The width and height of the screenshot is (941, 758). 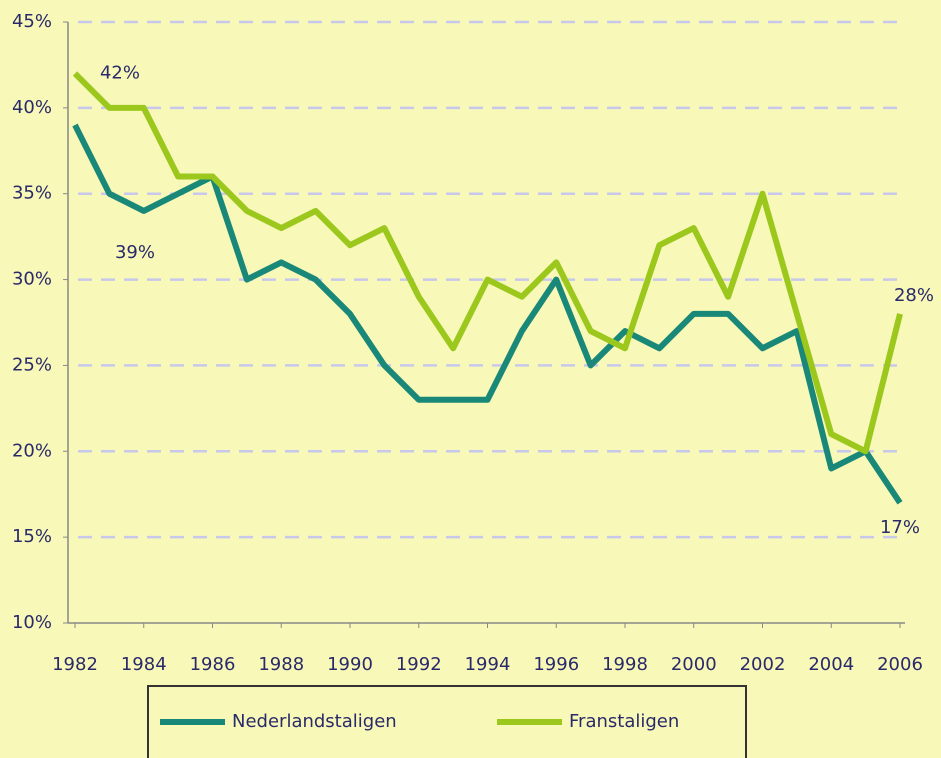 What do you see at coordinates (447, 721) in the screenshot?
I see `legend-box` at bounding box center [447, 721].